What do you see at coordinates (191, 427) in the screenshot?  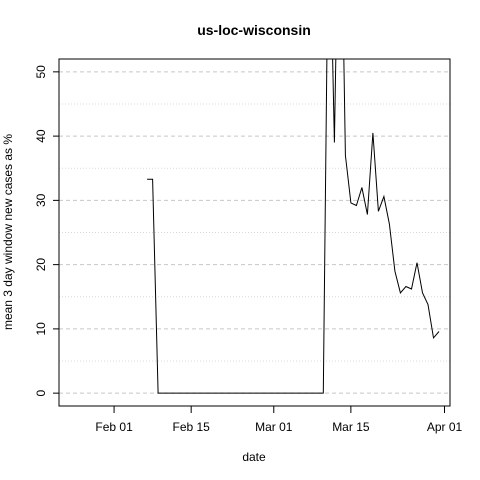 I see `x-tick-label: Feb 15` at bounding box center [191, 427].